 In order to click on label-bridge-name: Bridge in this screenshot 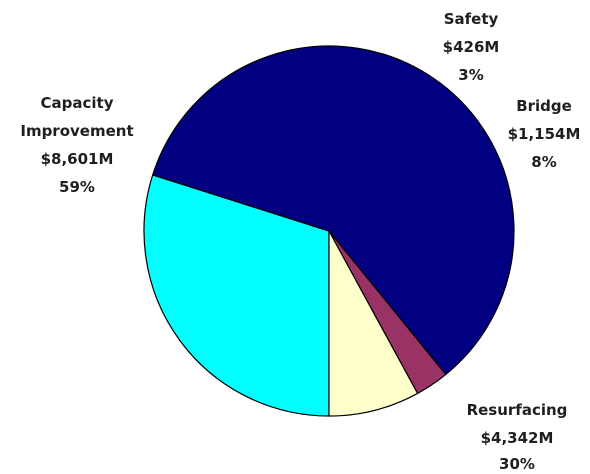, I will do `click(544, 106)`.